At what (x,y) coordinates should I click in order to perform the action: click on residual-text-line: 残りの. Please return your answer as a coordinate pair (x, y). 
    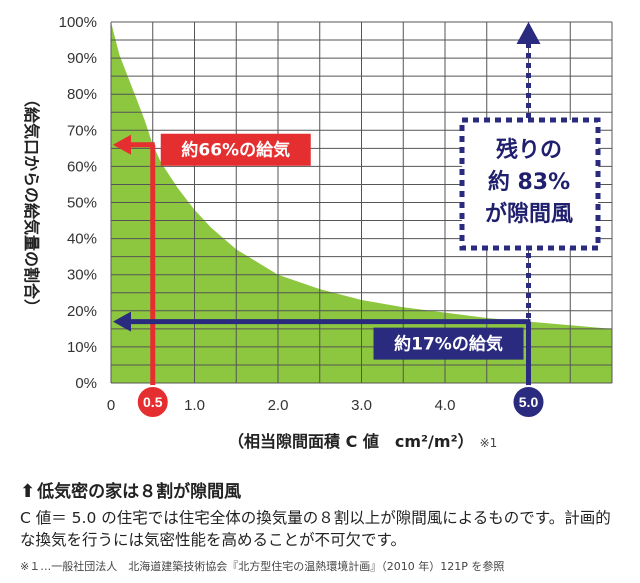
    Looking at the image, I should click on (529, 150).